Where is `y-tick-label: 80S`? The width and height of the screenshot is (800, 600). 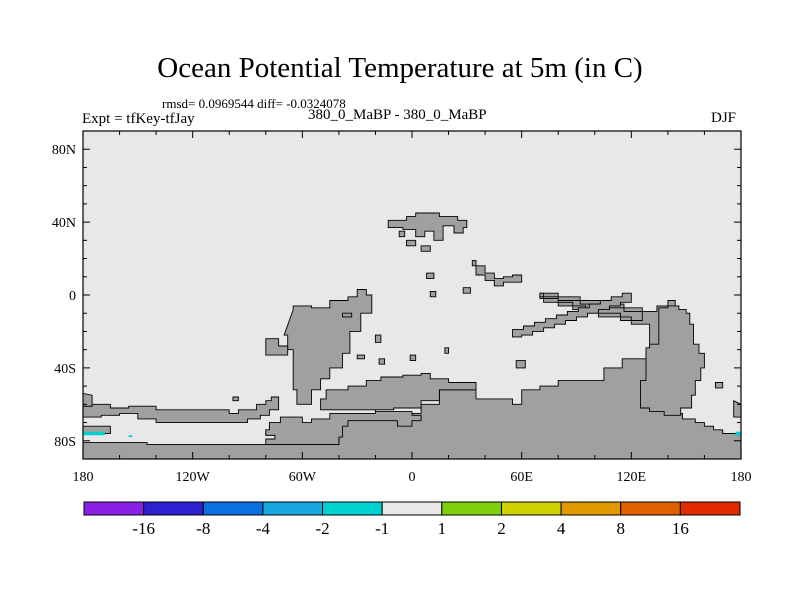
y-tick-label: 80S is located at coordinates (65, 442).